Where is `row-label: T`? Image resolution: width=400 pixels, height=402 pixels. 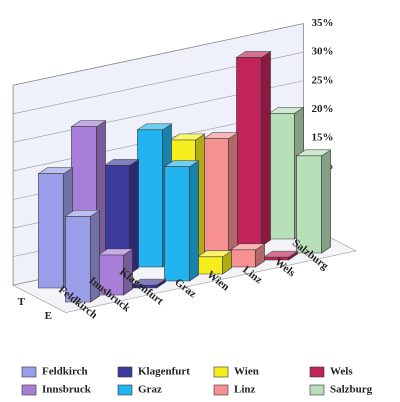 row-label: T is located at coordinates (22, 302).